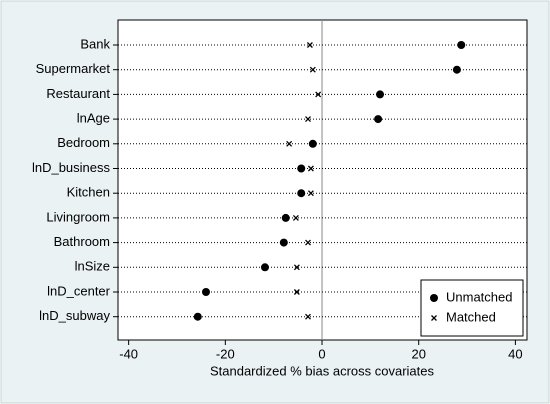  Describe the element at coordinates (225, 353) in the screenshot. I see `x-tick-label: -20` at that location.